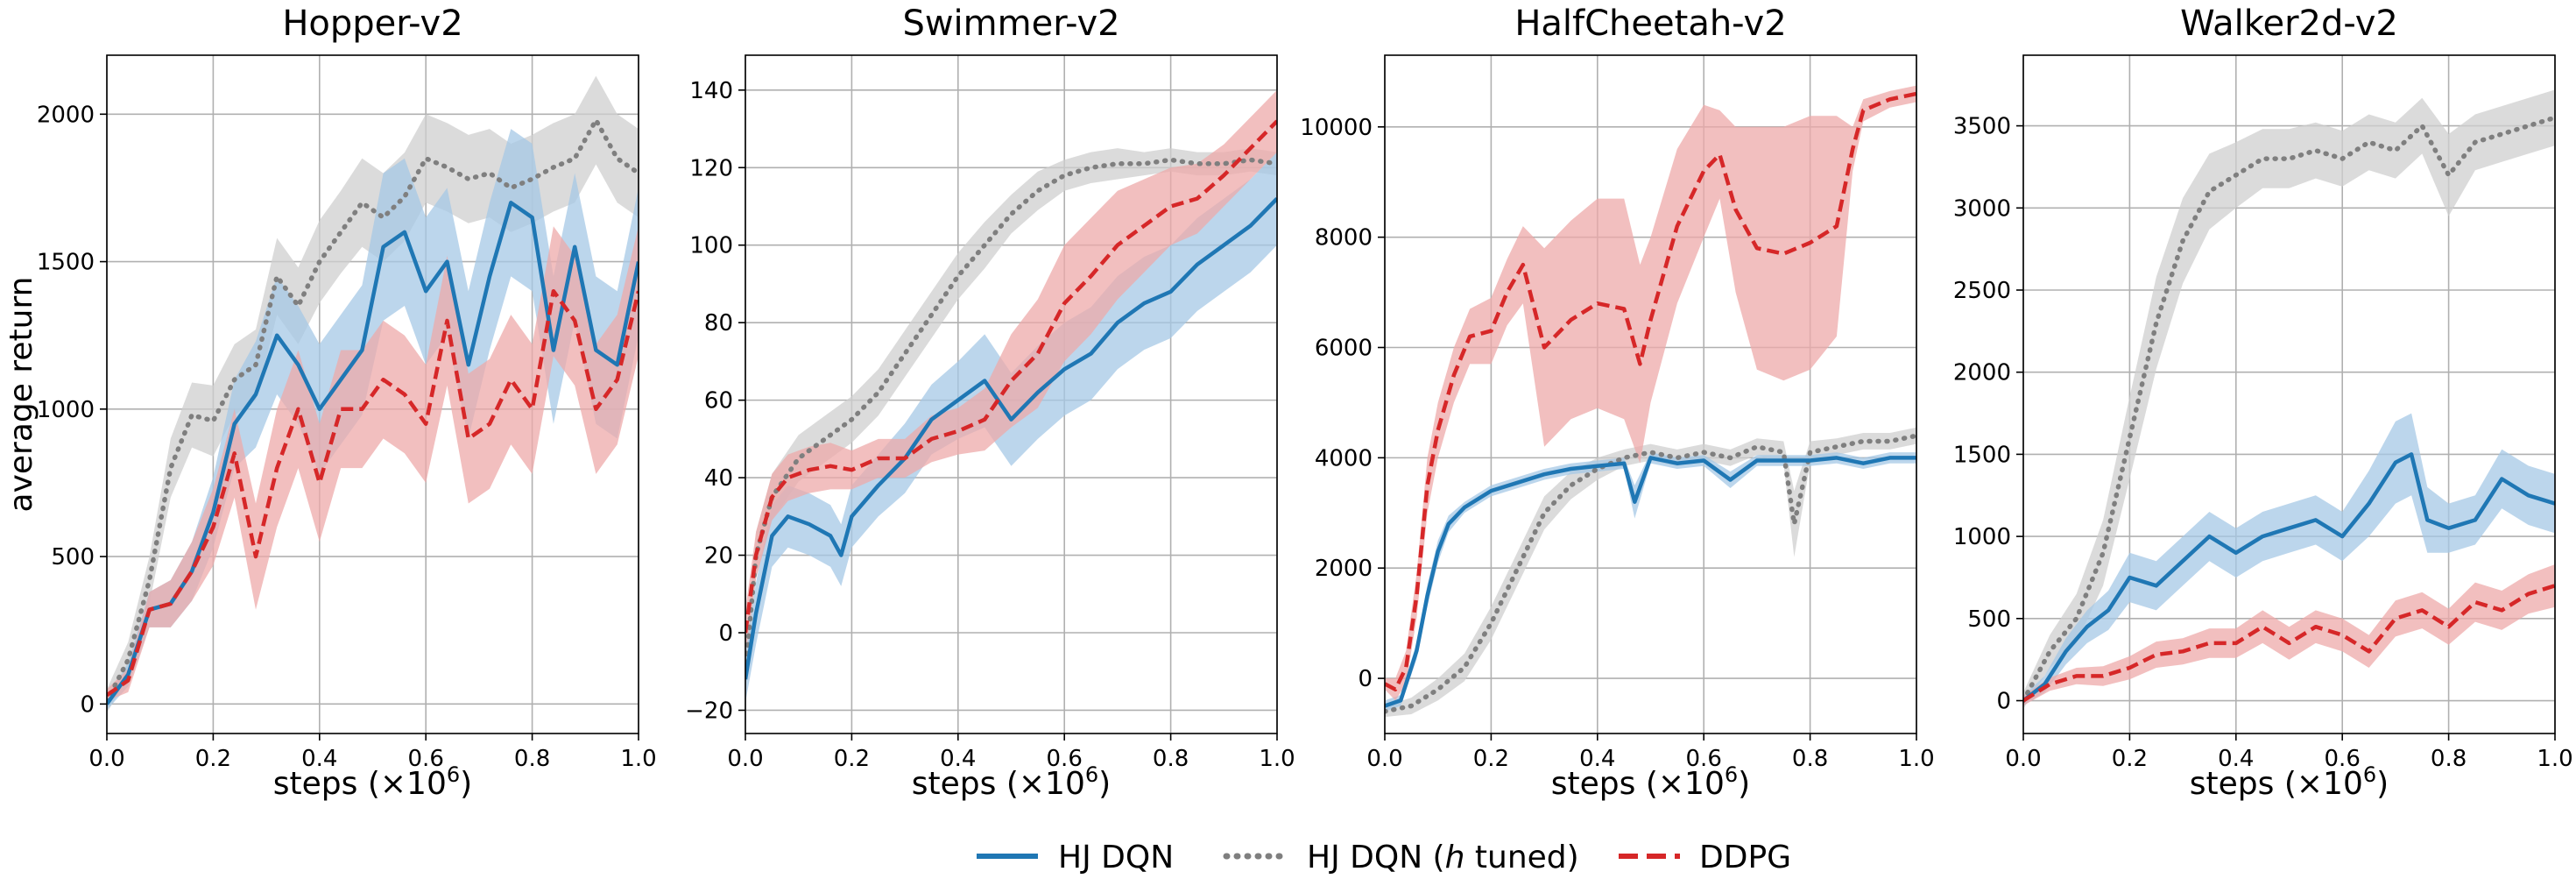 This screenshot has height=893, width=2576. I want to click on panel-title: Swimmer-v2, so click(1011, 24).